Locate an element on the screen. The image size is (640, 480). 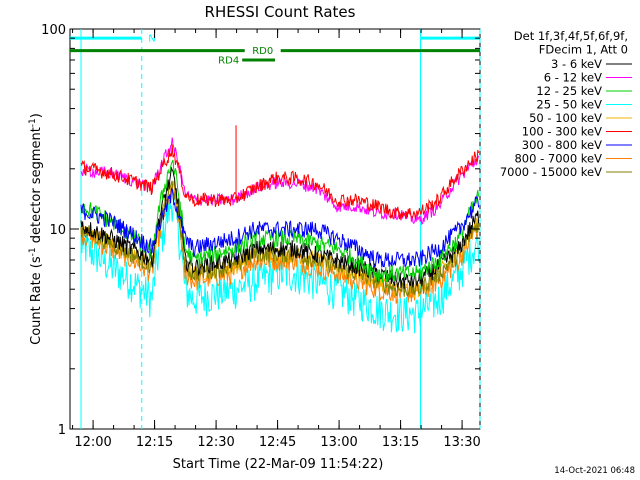
legend-entry-label: 25 - 50 keV is located at coordinates (569, 105).